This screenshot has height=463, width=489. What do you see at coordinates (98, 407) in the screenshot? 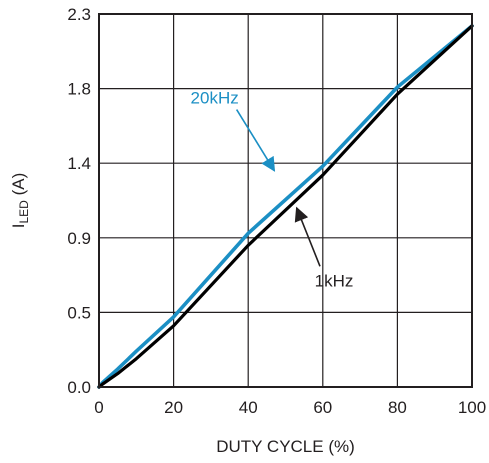
I see `x-tick-label: 0` at bounding box center [98, 407].